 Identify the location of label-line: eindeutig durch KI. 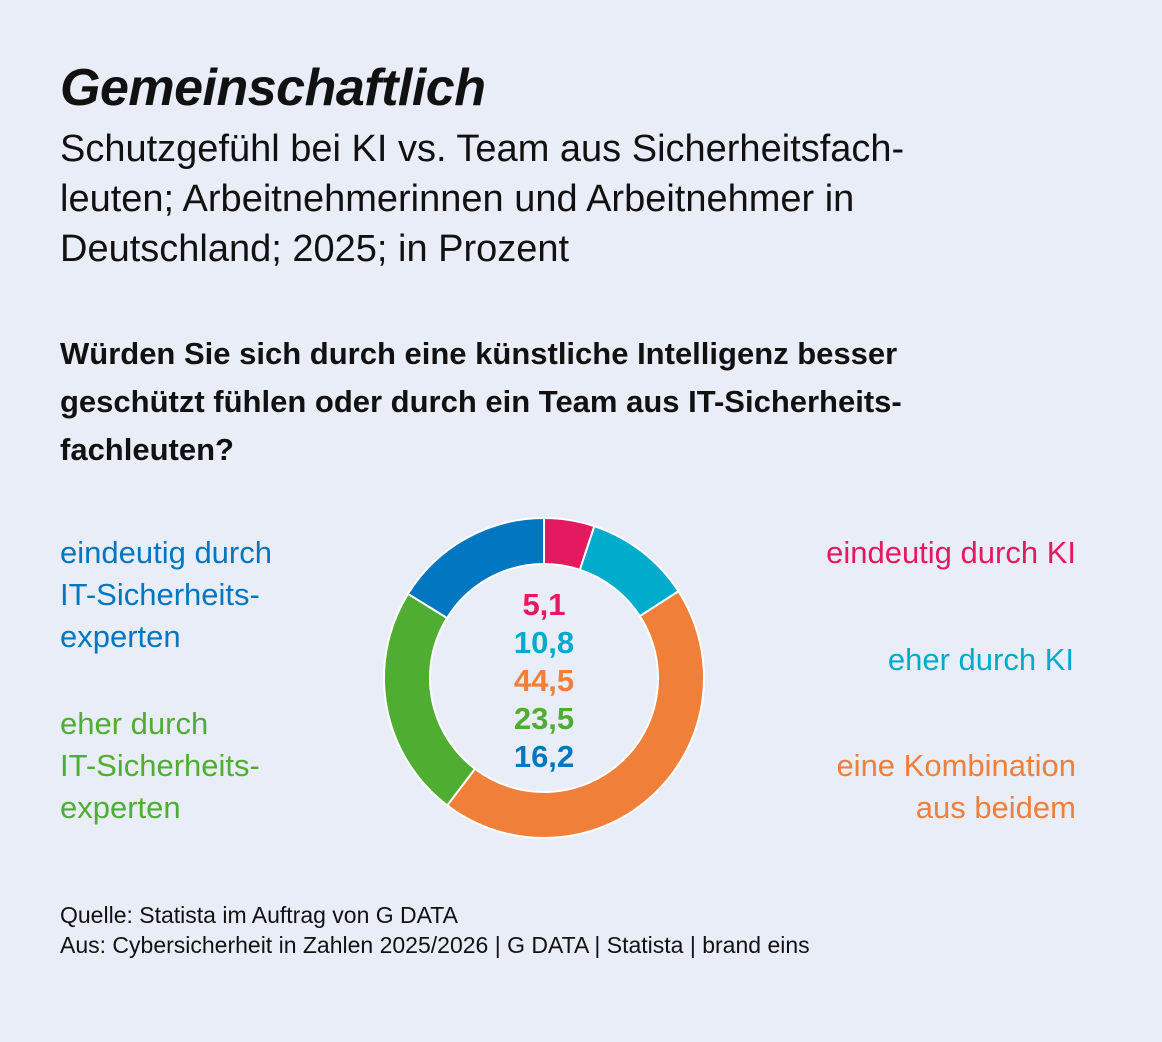
(951, 552).